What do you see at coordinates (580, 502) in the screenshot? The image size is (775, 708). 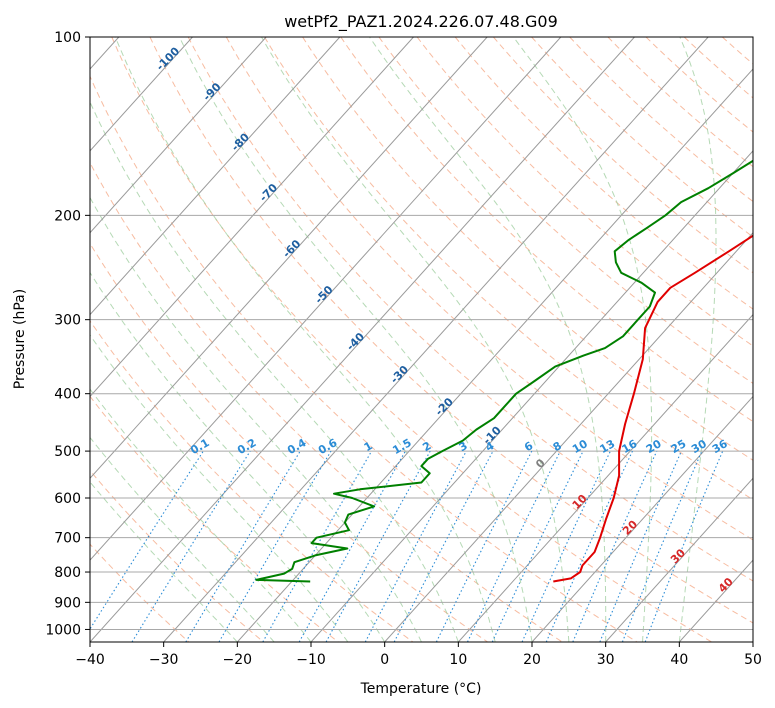 I see `isotherm-label-warm: 10` at bounding box center [580, 502].